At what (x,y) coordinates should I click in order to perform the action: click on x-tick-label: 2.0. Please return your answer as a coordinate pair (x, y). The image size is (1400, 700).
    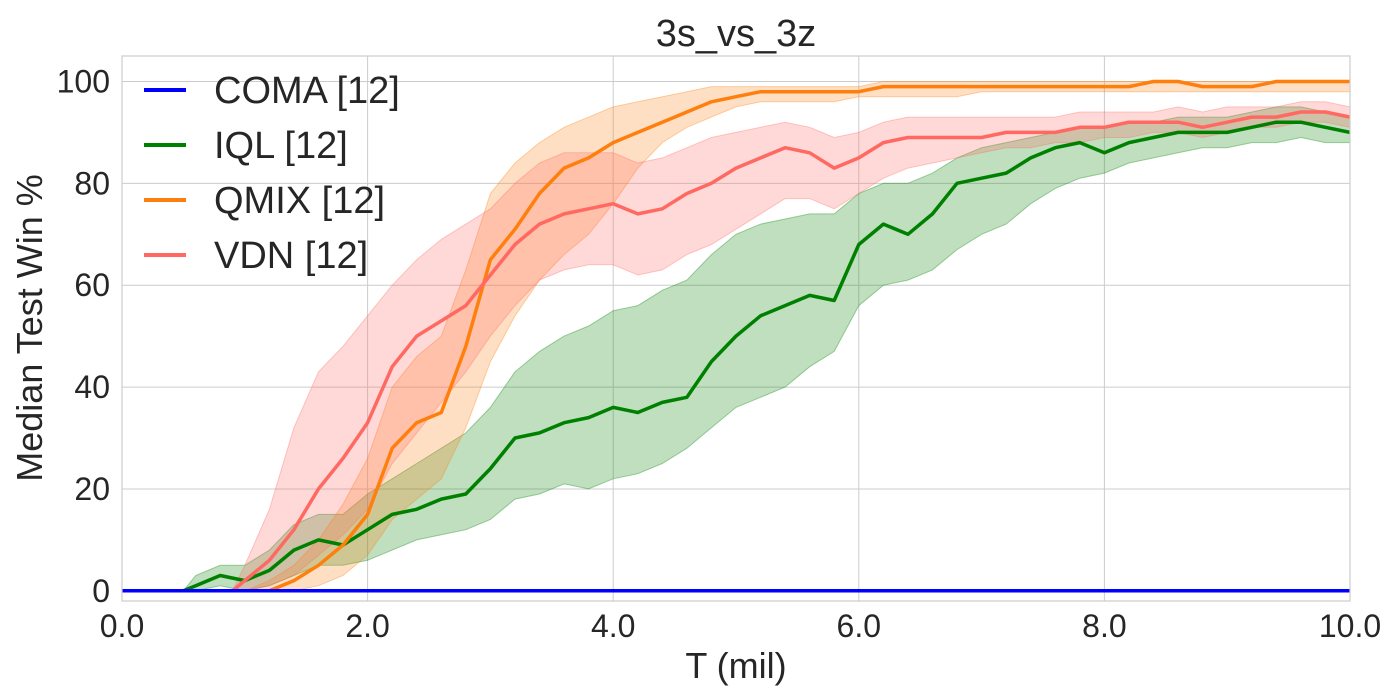
    Looking at the image, I should click on (367, 626).